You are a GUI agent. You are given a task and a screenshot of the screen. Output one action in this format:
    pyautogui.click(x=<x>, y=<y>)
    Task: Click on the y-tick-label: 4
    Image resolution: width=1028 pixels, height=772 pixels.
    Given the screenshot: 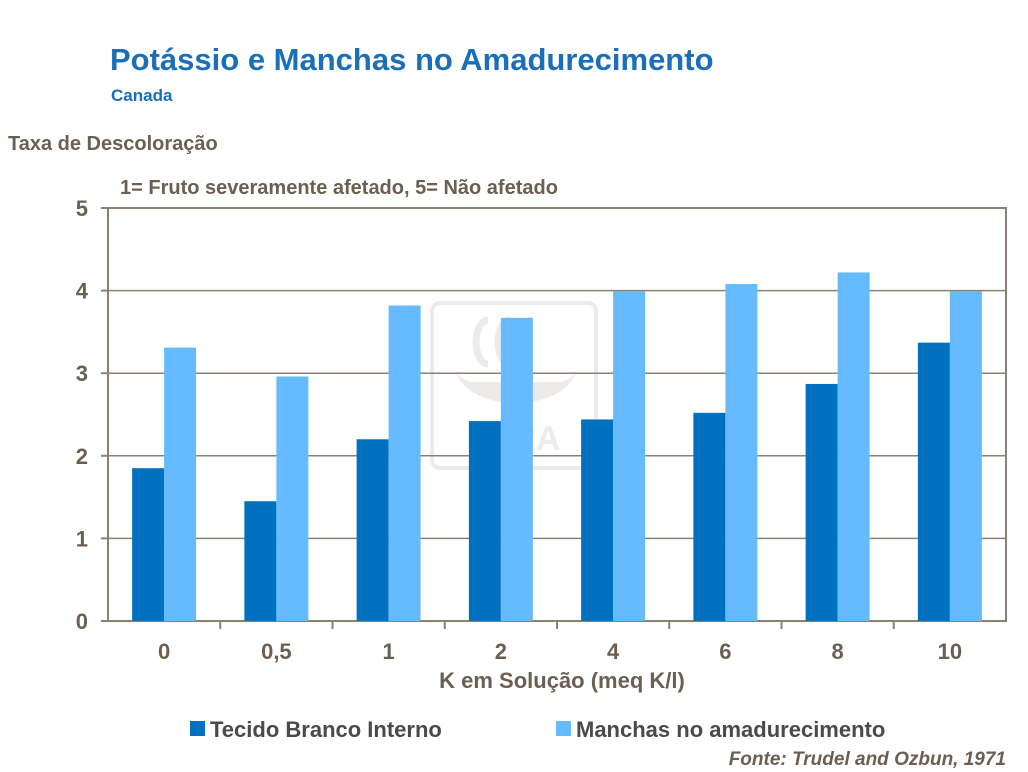 What is the action you would take?
    pyautogui.click(x=82, y=291)
    